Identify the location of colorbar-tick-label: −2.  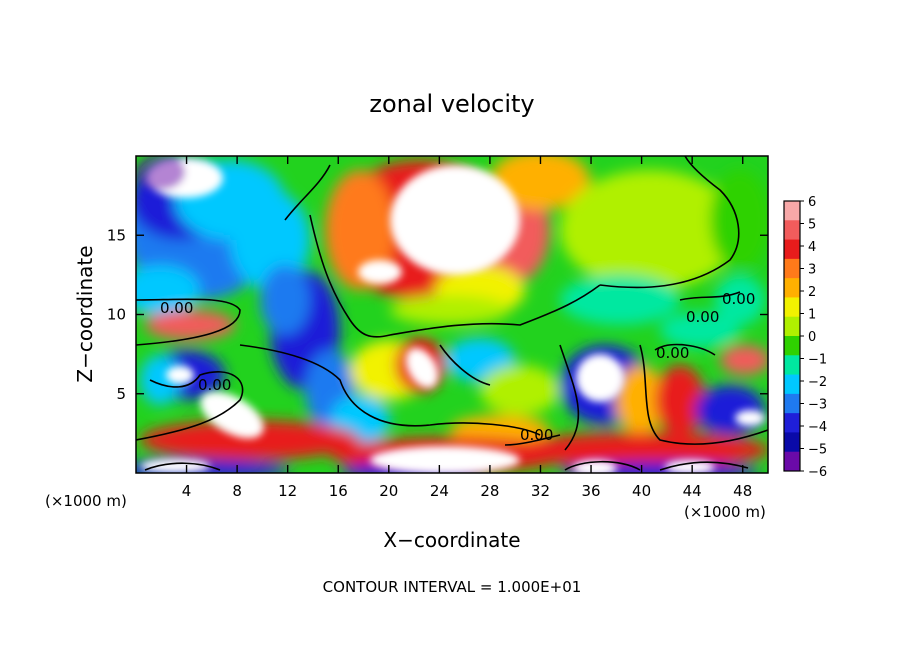
(817, 382).